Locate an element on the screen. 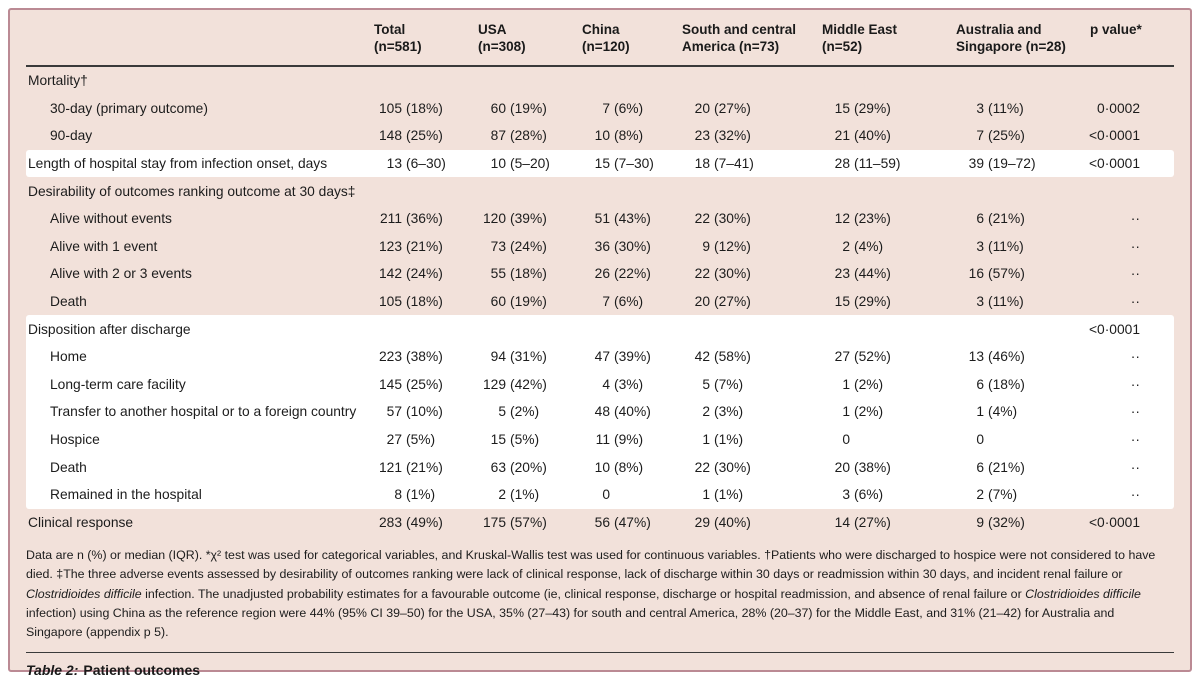 This screenshot has height=680, width=1200. cell-usa: 5 (2%) is located at coordinates (518, 411).